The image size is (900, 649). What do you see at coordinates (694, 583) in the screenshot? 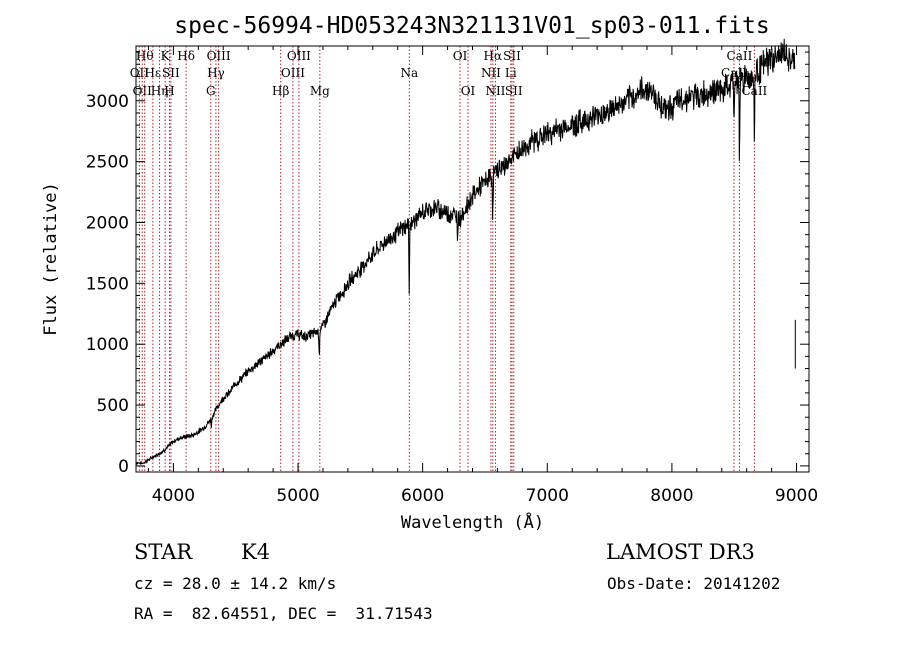
I see `obs-date: Obs-Date: 20141202` at bounding box center [694, 583].